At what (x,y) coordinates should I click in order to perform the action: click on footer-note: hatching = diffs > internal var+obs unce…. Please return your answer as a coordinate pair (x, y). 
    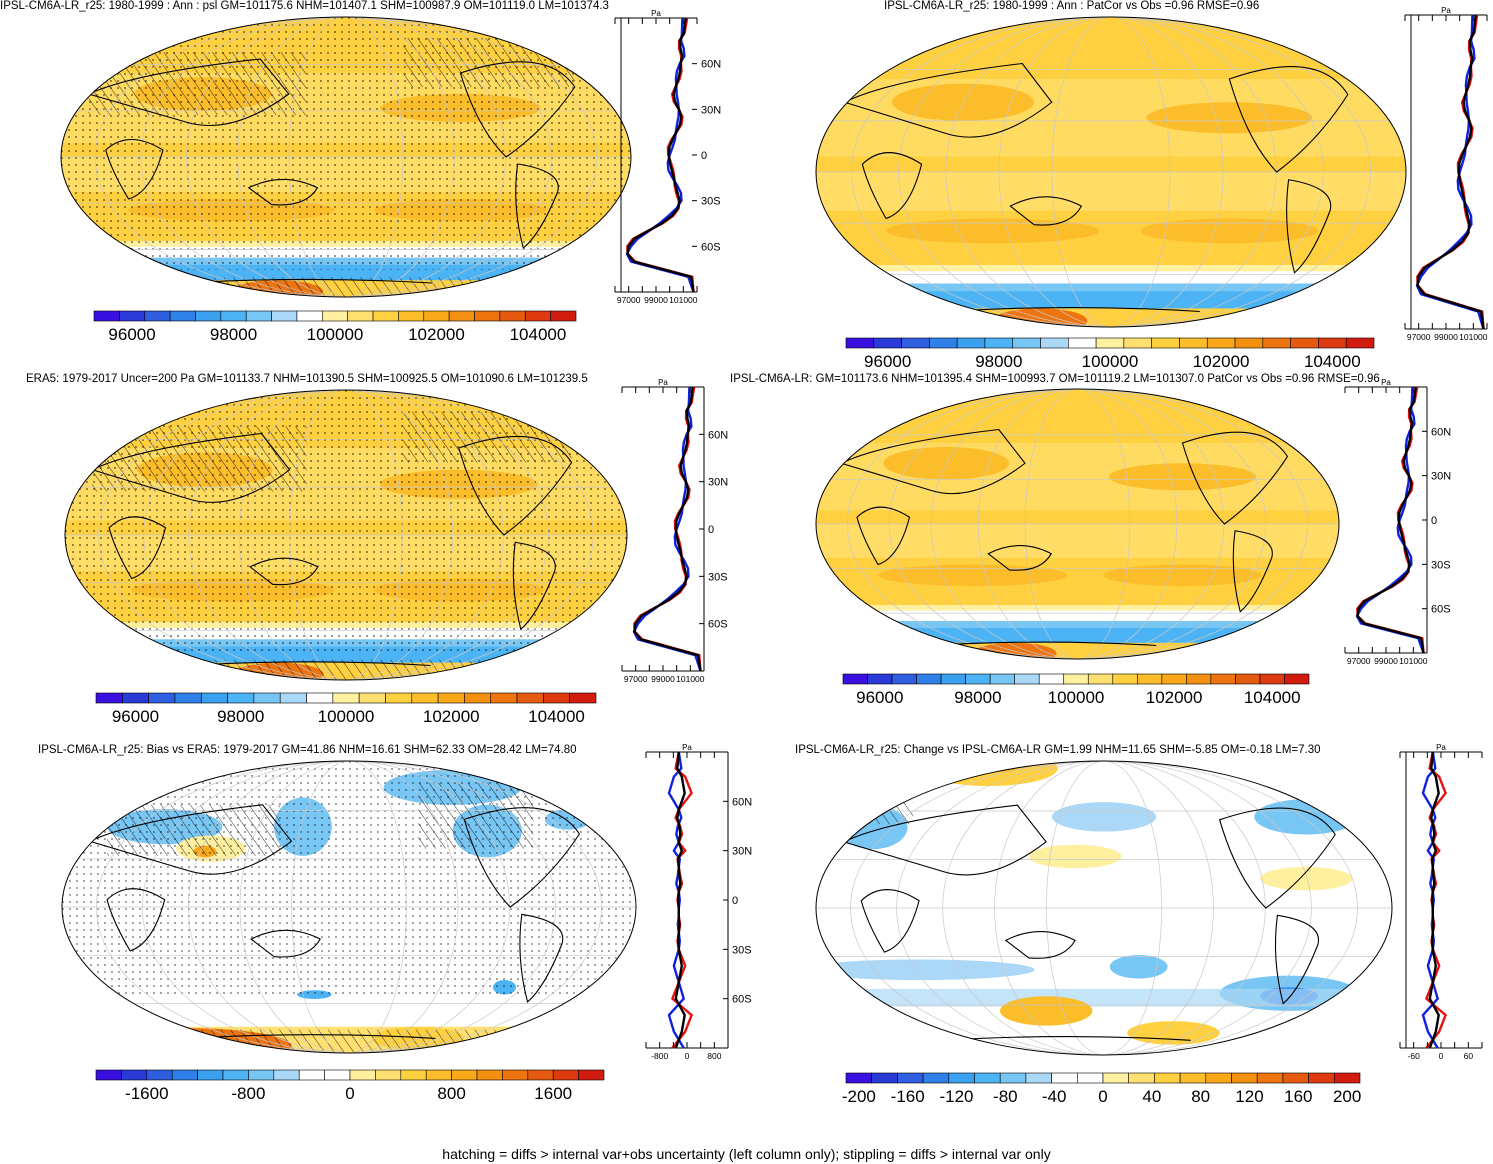
    Looking at the image, I should click on (746, 1154).